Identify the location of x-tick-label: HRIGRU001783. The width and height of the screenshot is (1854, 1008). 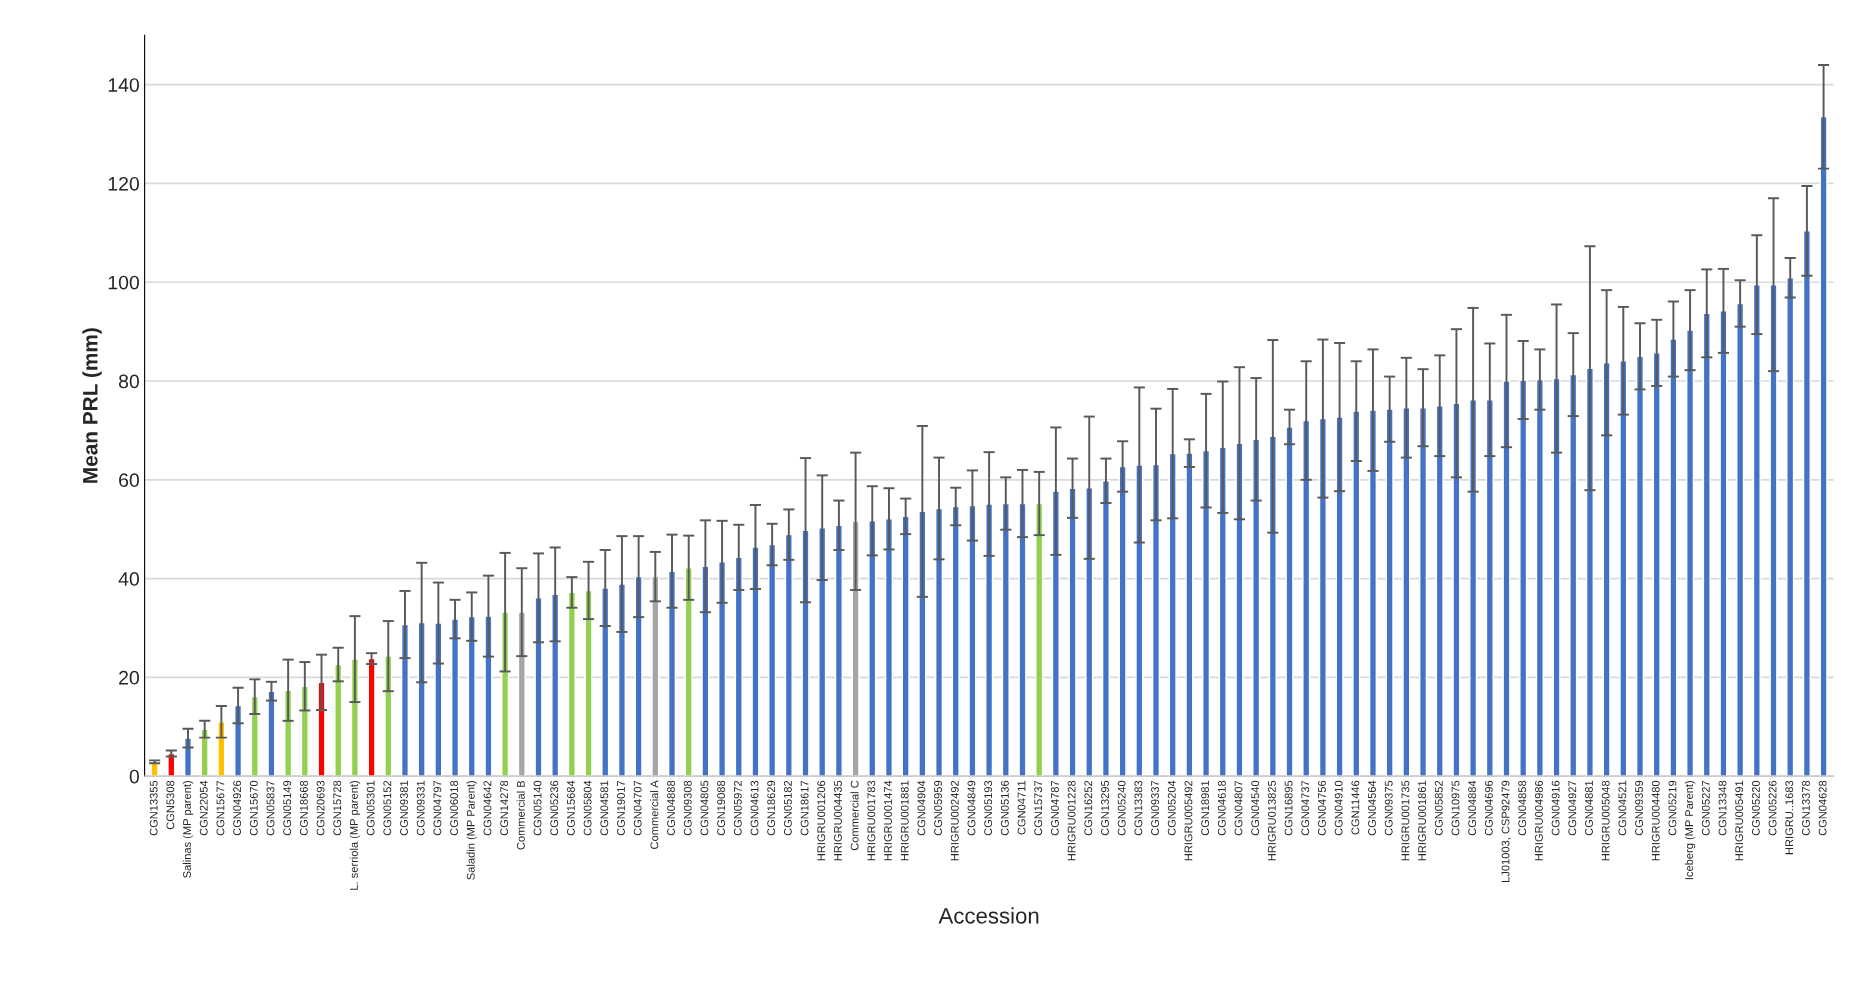
(871, 820).